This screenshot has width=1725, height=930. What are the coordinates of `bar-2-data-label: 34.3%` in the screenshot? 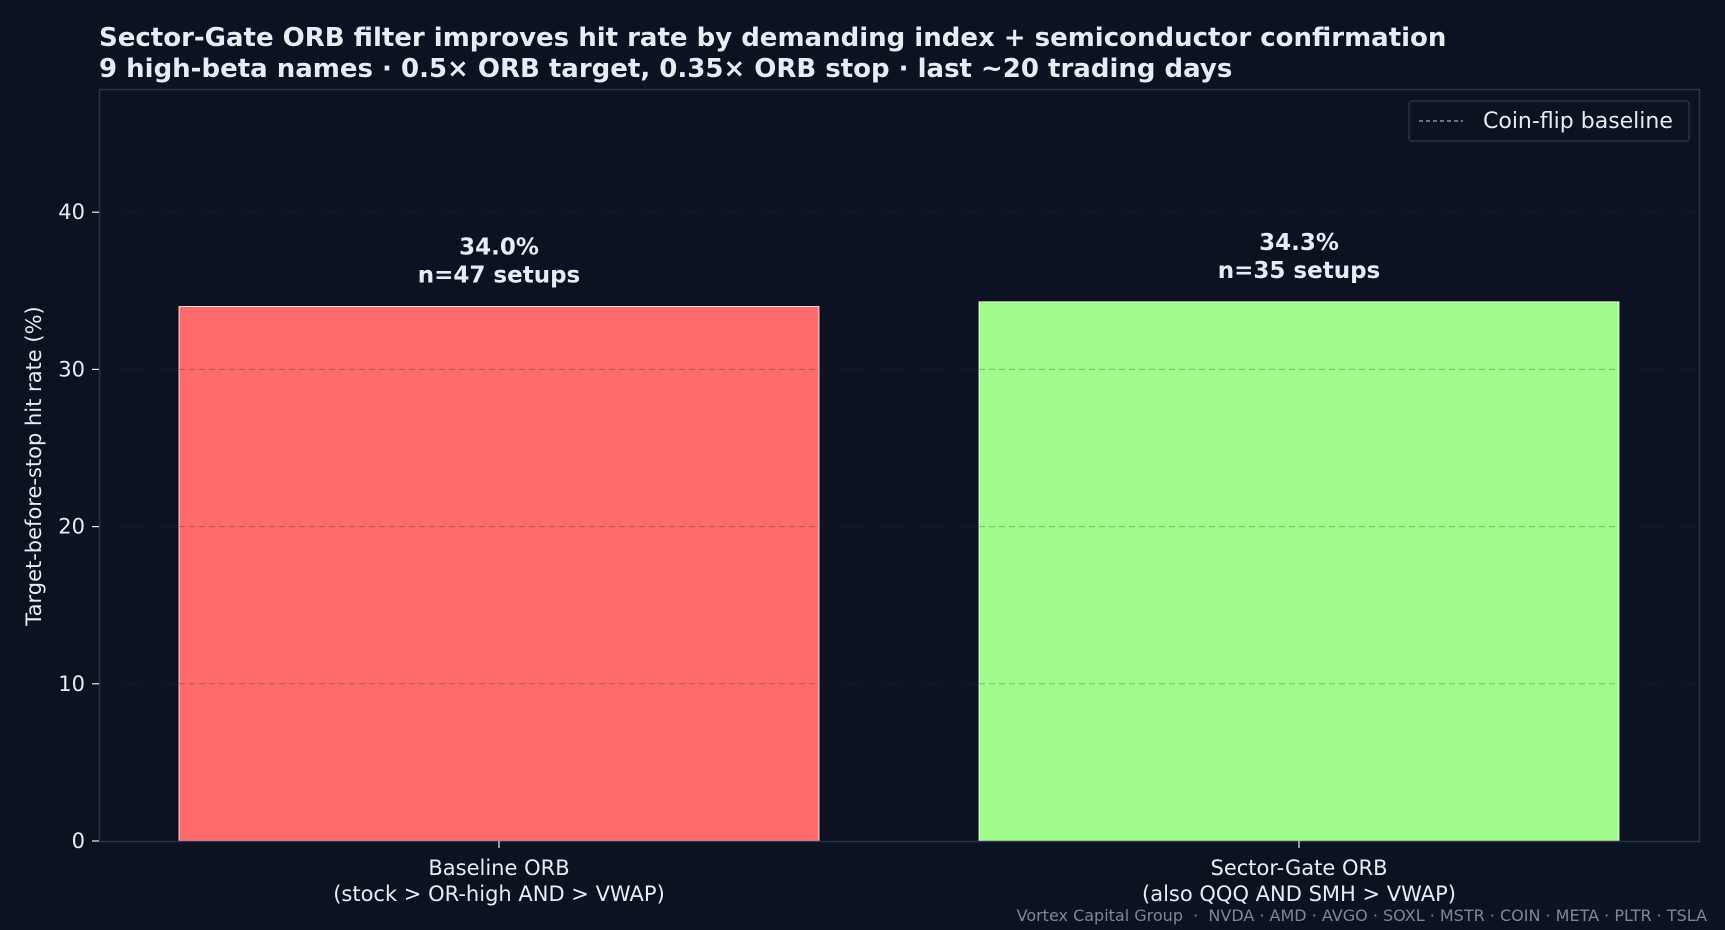 It's located at (1299, 243).